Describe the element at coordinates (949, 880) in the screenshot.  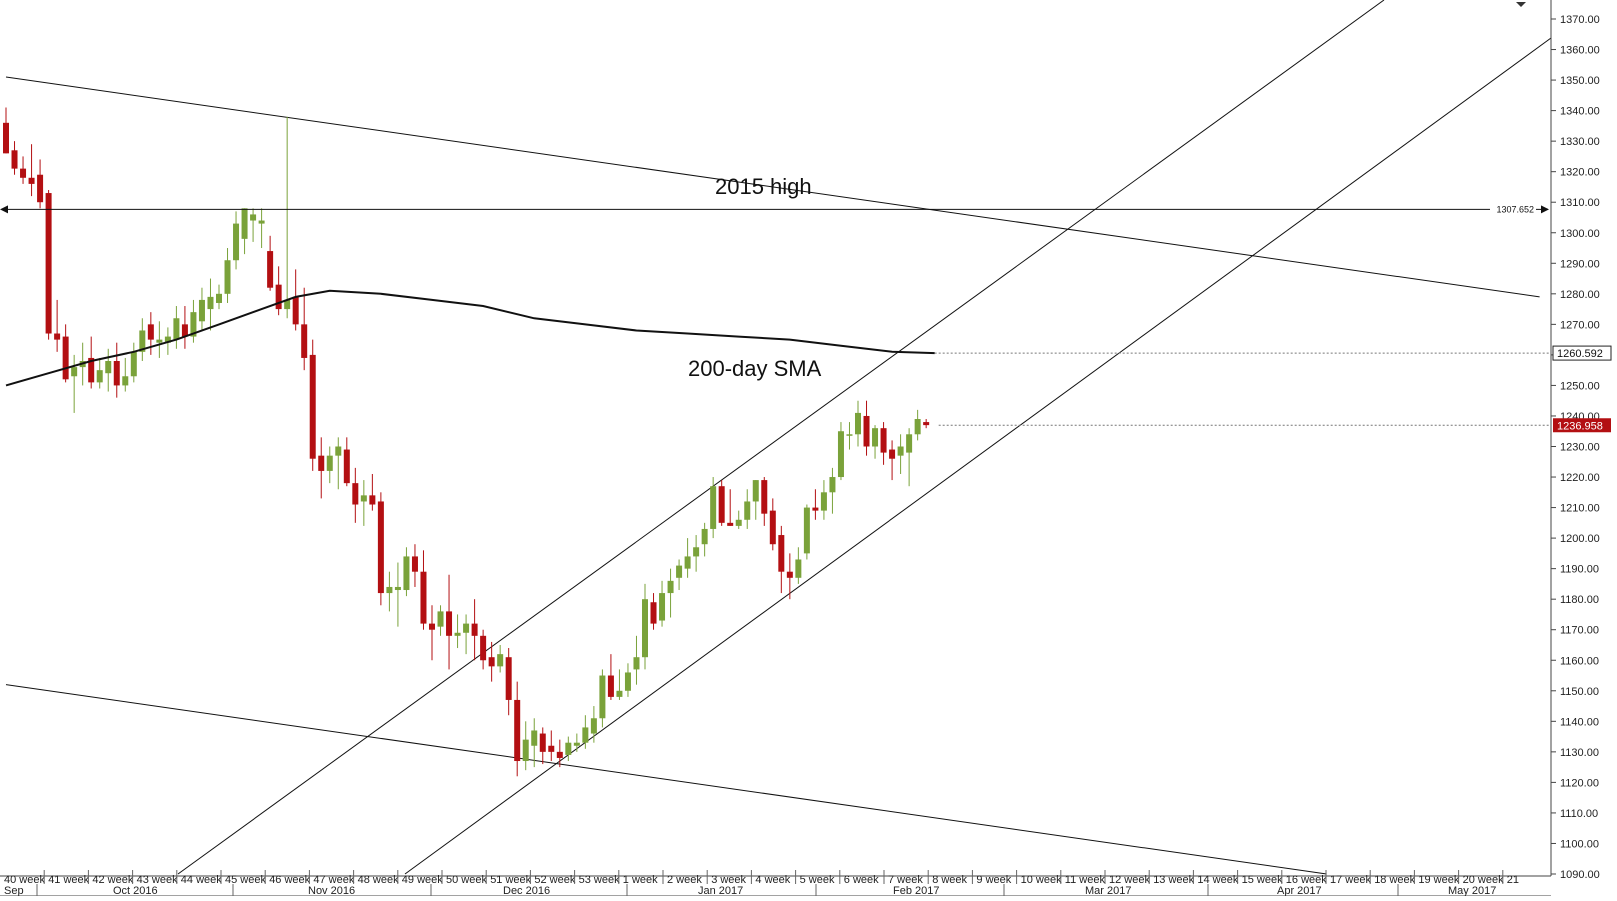
I see `week-label: 8 week` at that location.